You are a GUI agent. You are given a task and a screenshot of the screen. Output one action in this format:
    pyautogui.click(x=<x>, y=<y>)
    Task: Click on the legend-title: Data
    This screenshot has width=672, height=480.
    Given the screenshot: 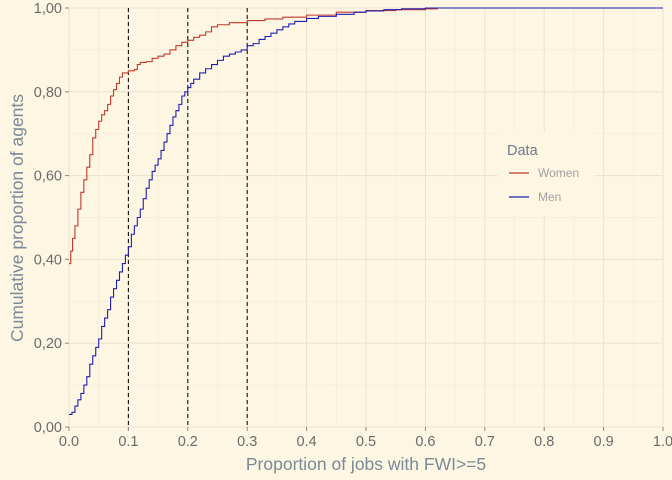 What is the action you would take?
    pyautogui.click(x=523, y=151)
    